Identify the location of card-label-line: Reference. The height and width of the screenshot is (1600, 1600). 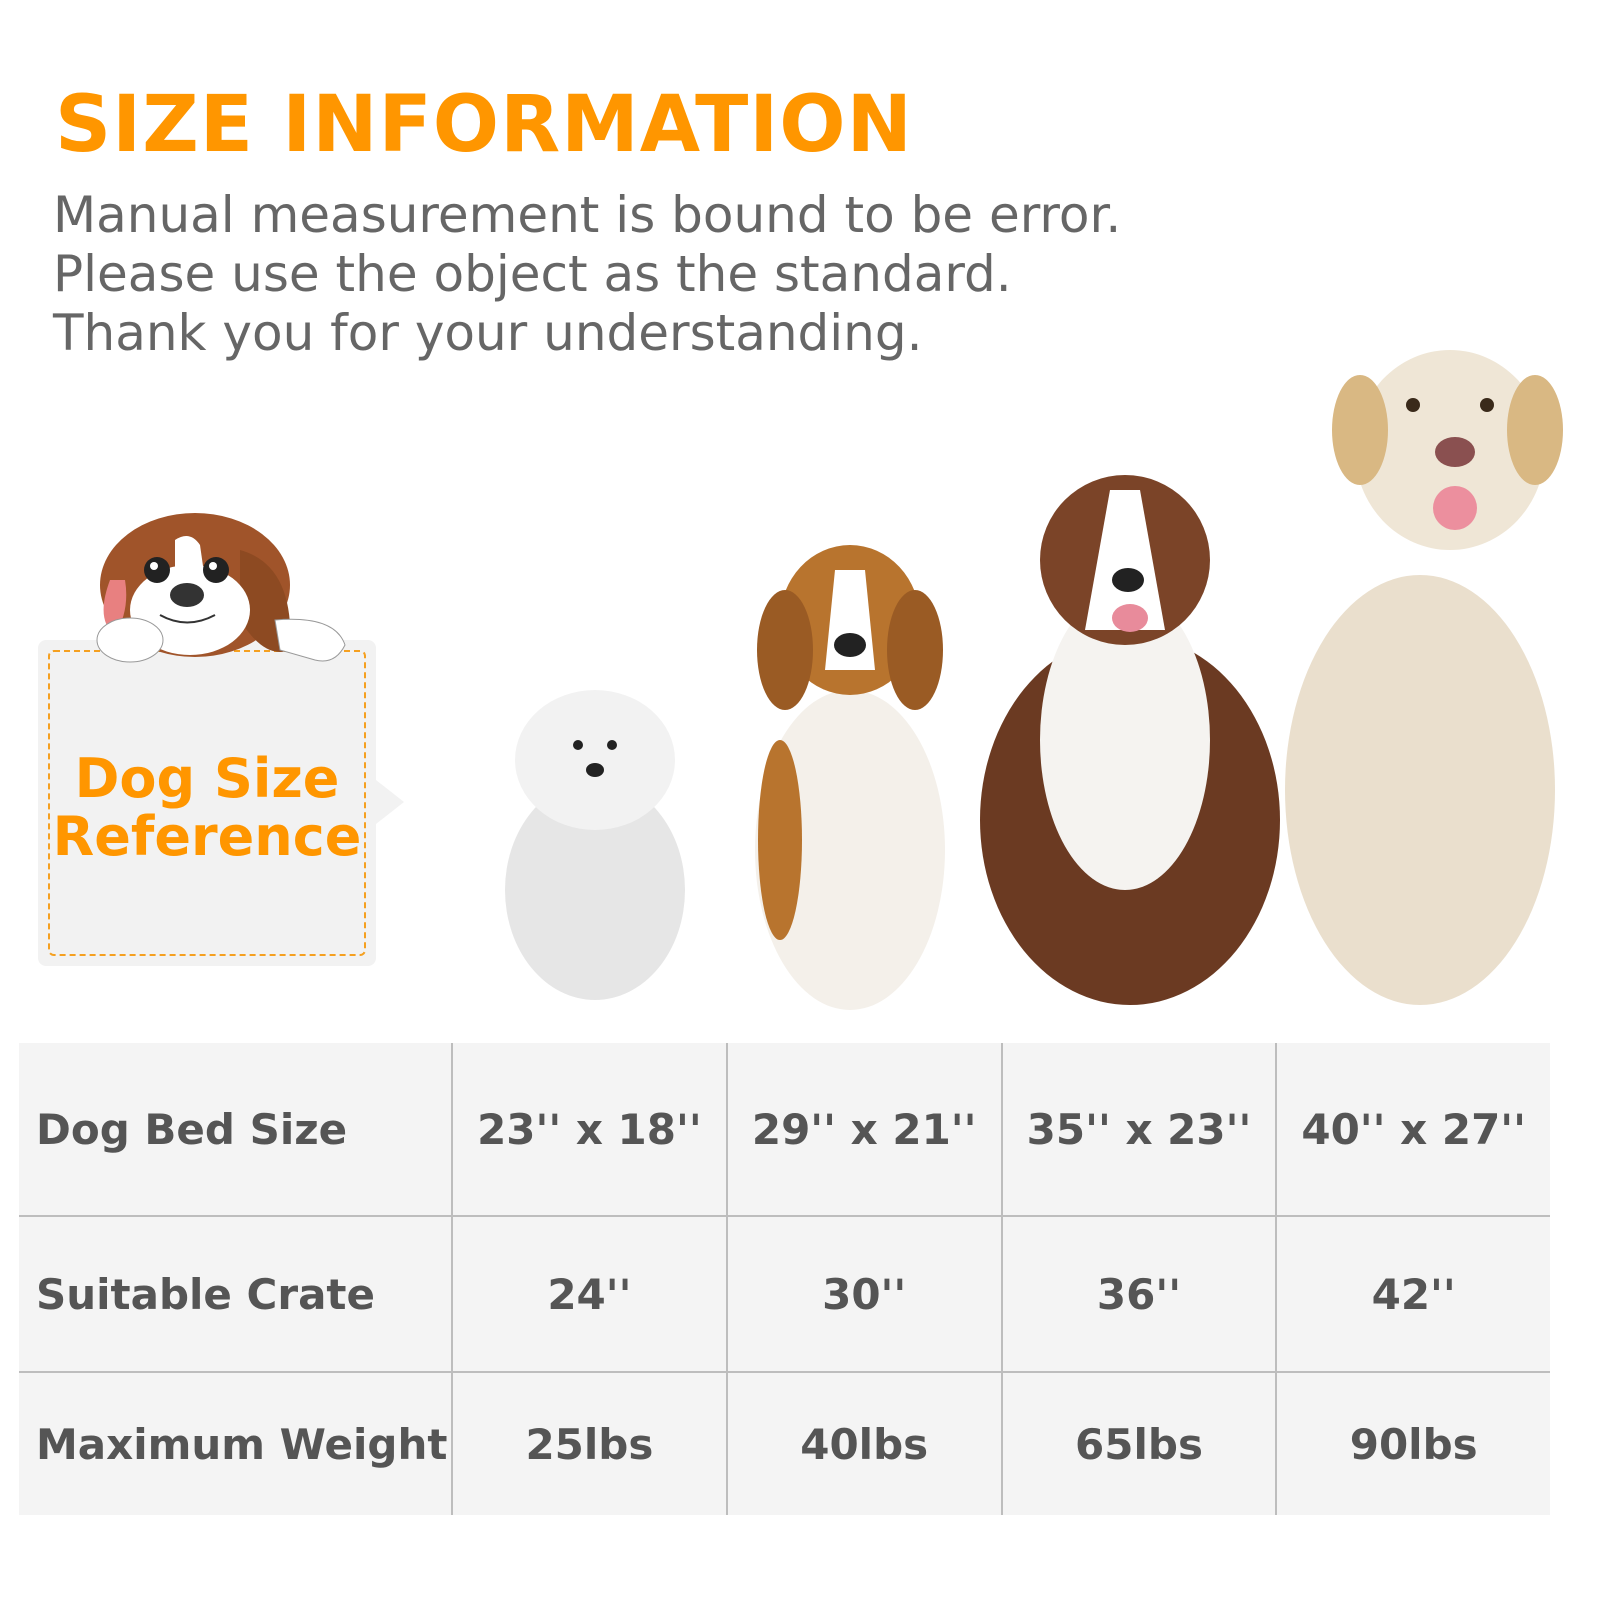
(207, 836).